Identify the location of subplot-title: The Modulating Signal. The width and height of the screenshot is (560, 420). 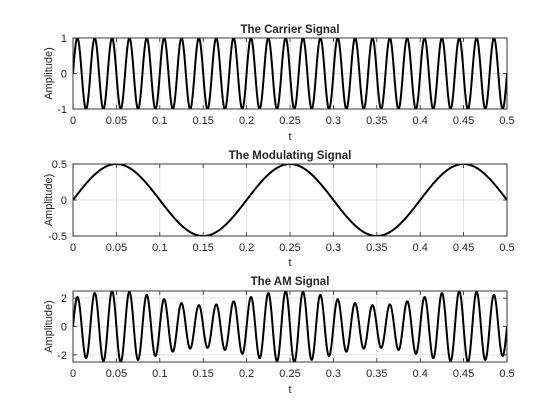
(290, 156).